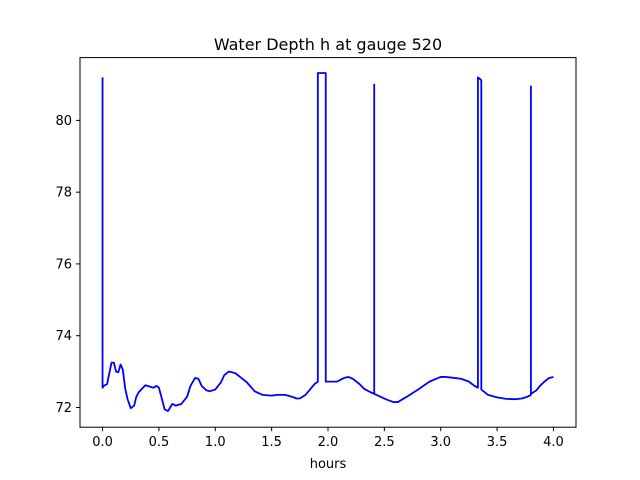  Describe the element at coordinates (328, 442) in the screenshot. I see `x-tick-label: 2.0` at that location.